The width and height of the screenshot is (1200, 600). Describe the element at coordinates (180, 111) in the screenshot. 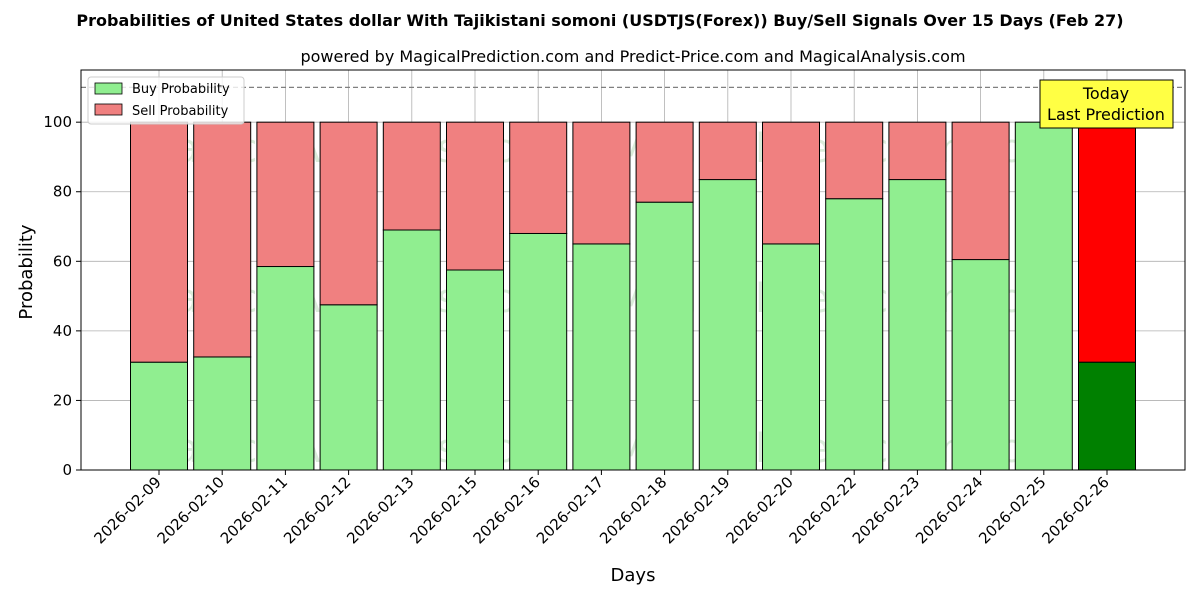

I see `legend-sell-label: Sell Probability` at that location.